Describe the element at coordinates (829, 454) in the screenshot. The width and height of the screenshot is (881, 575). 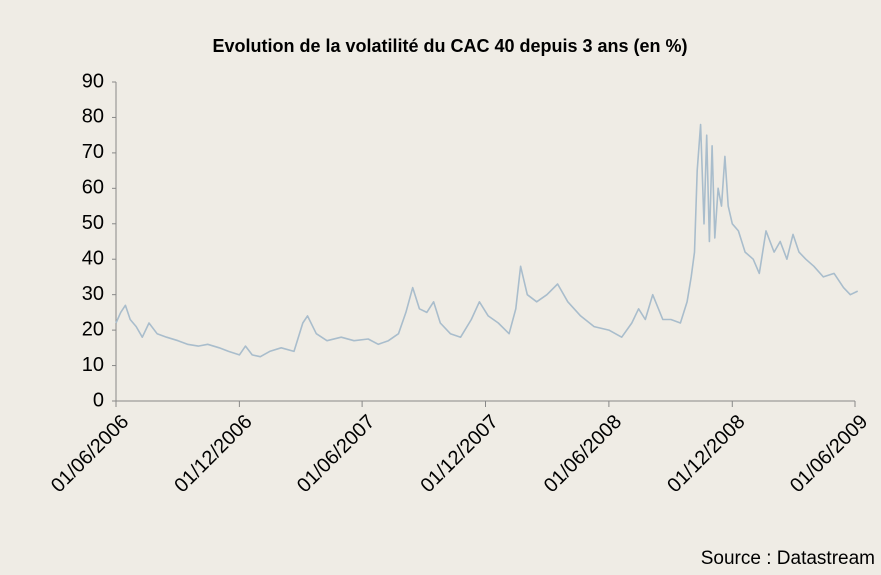
I see `x-tick-label: 01/06/2009` at that location.